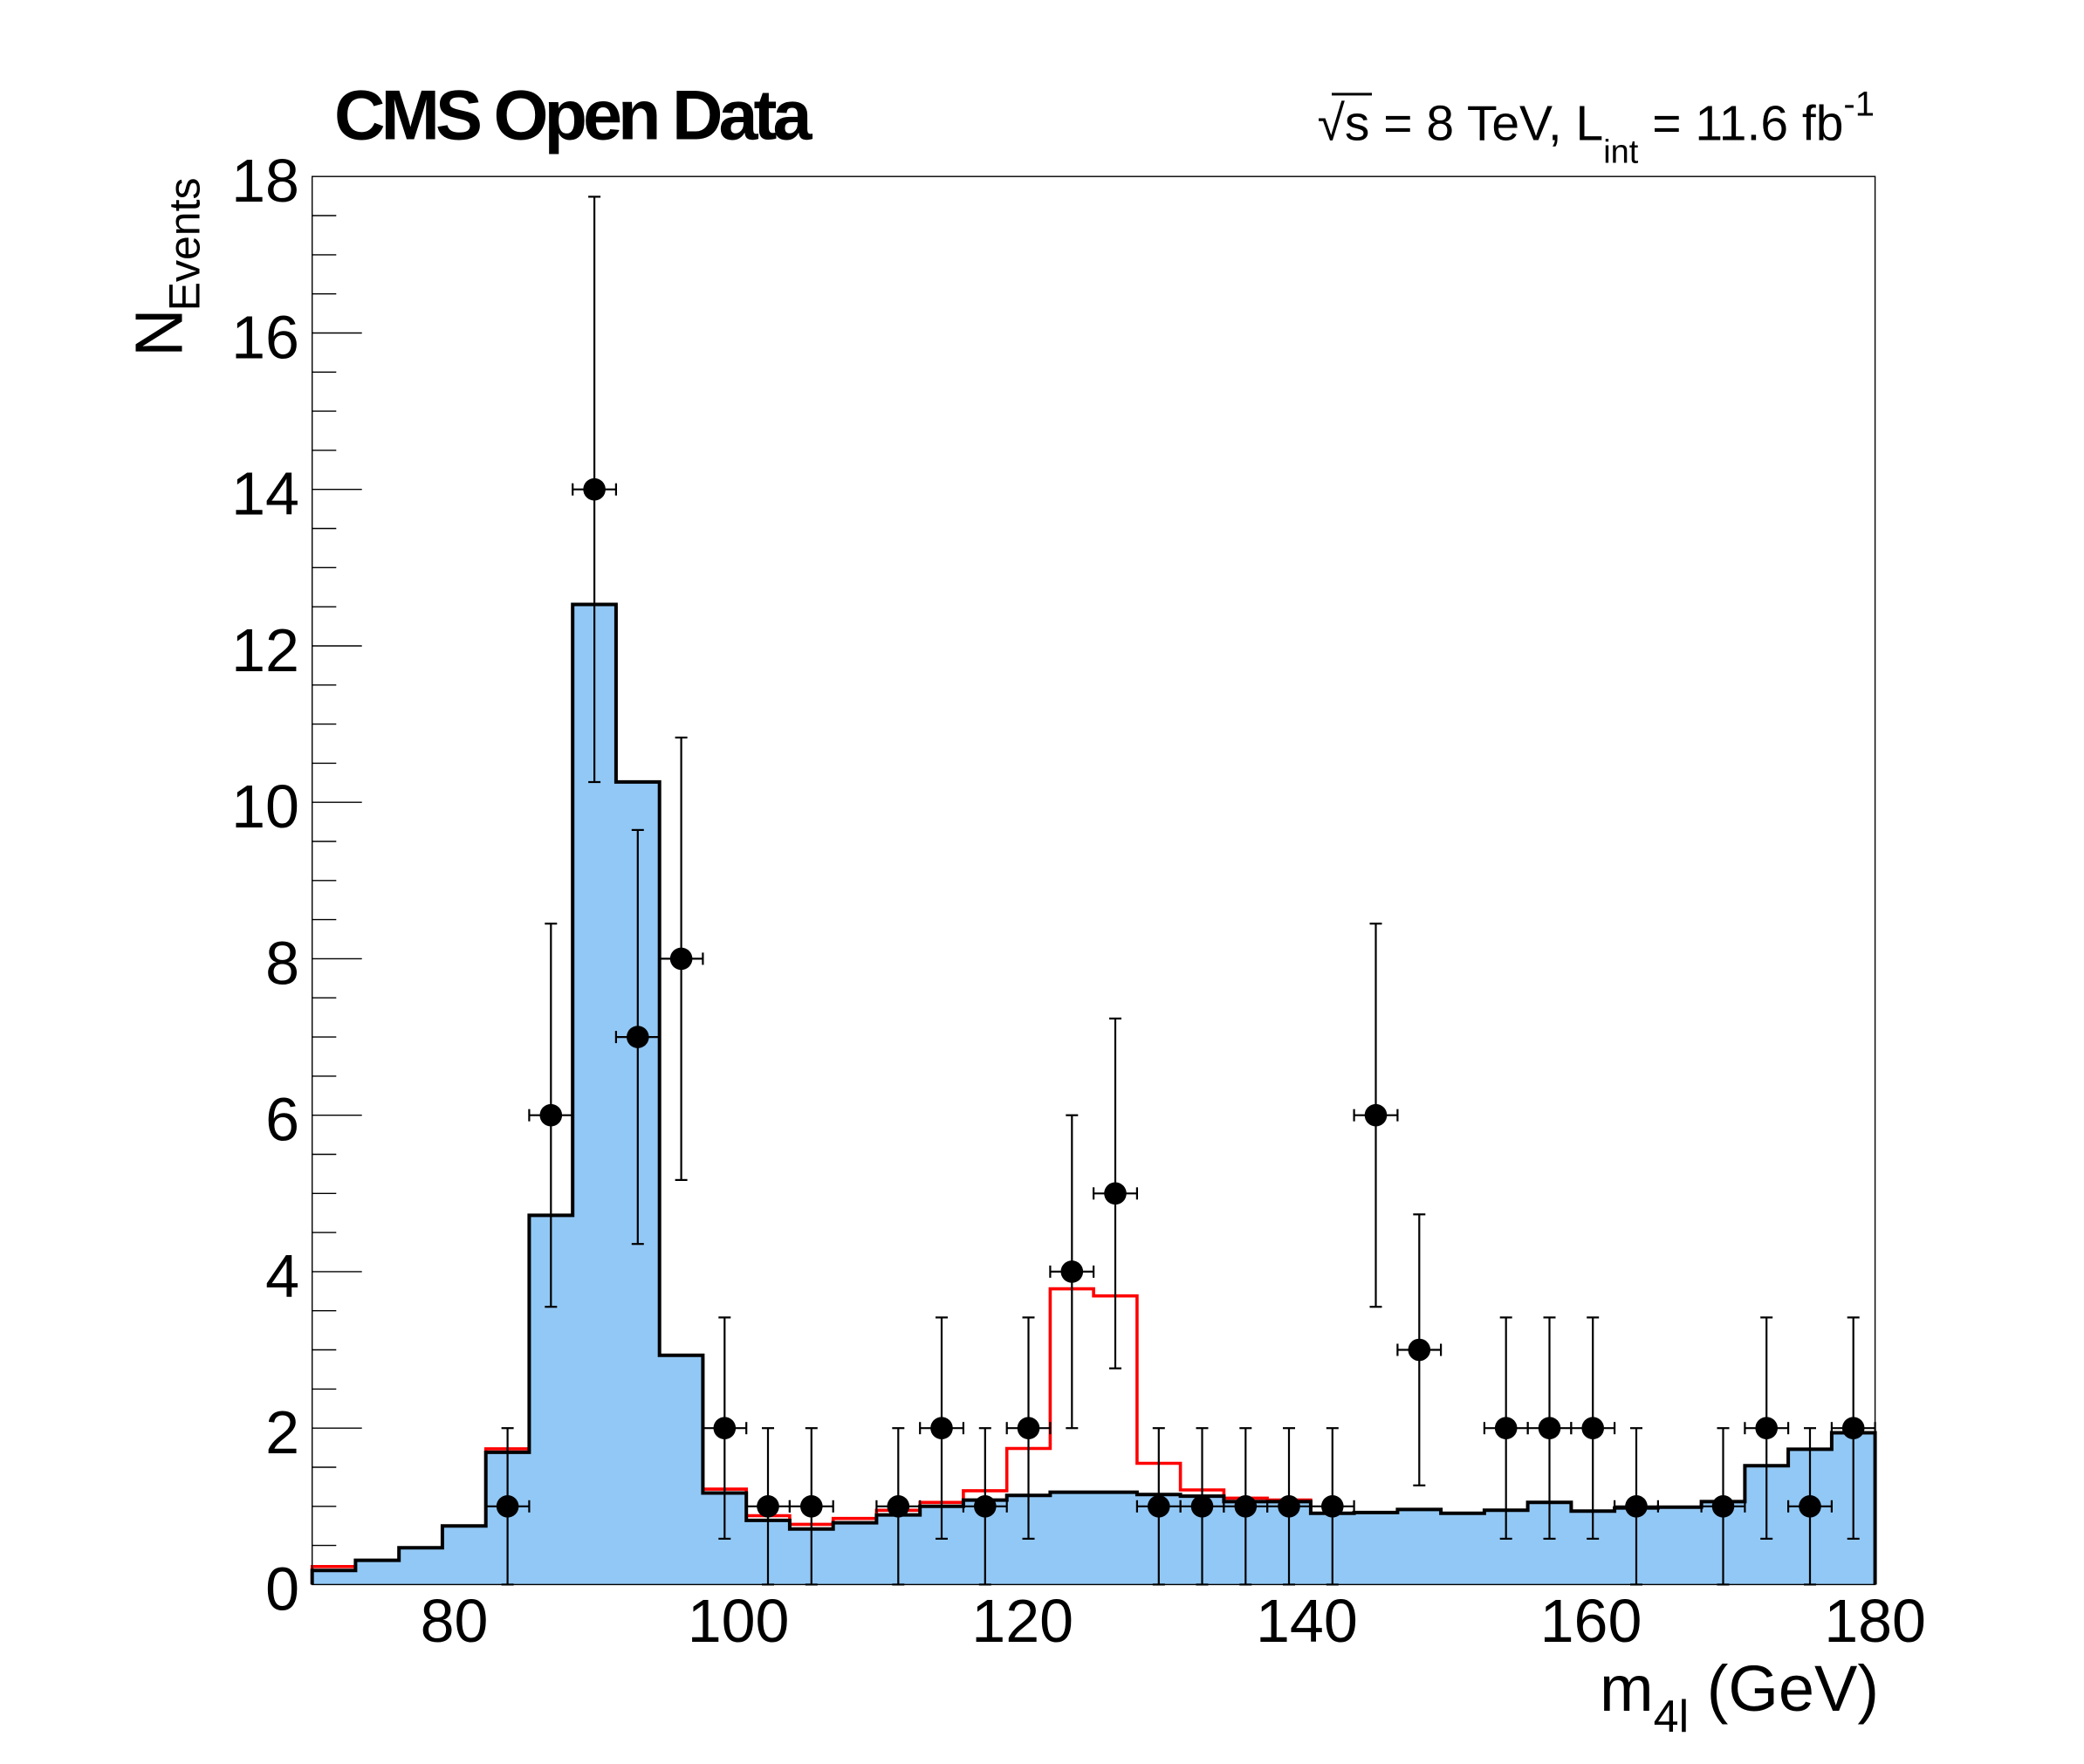  Describe the element at coordinates (1875, 1621) in the screenshot. I see `svg-text: 180` at that location.